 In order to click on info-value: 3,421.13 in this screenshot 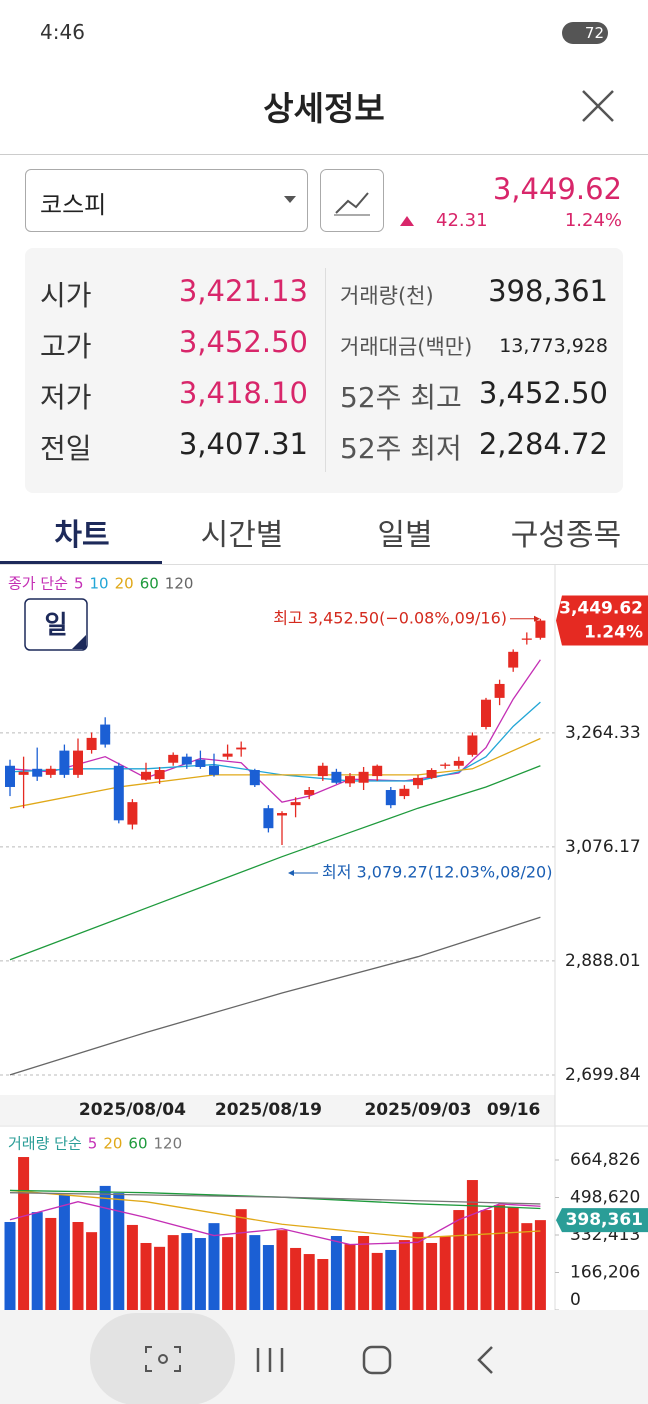, I will do `click(243, 291)`.